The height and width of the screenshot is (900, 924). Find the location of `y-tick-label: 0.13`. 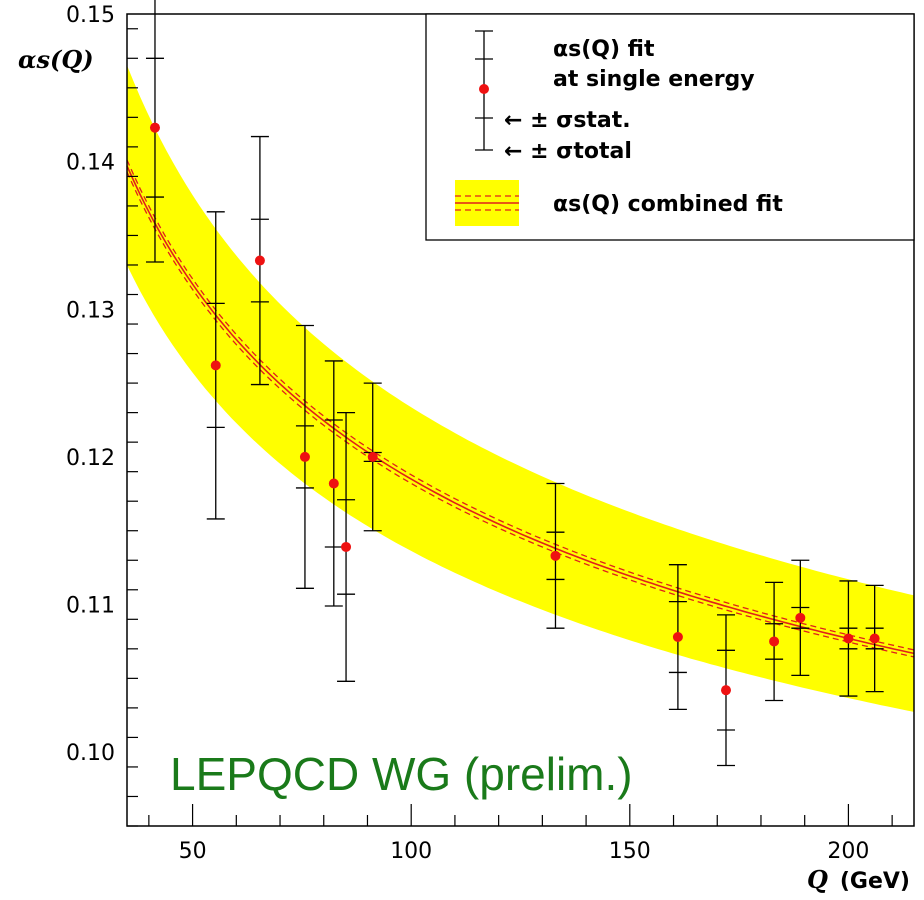

y-tick-label: 0.13 is located at coordinates (90, 310).